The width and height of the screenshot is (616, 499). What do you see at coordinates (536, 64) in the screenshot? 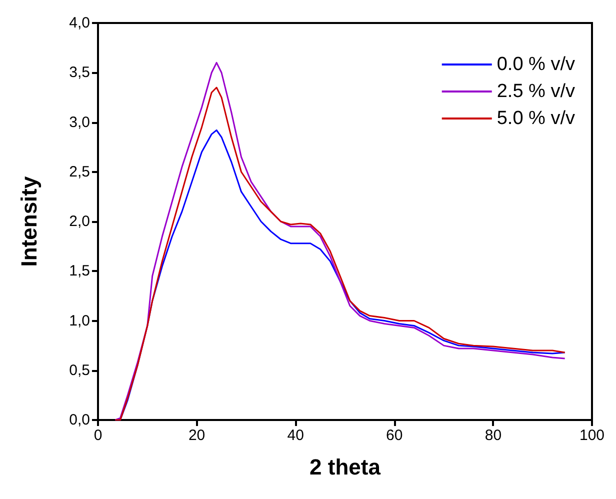
I see `legend-label: 0.0 % v/v` at bounding box center [536, 64].